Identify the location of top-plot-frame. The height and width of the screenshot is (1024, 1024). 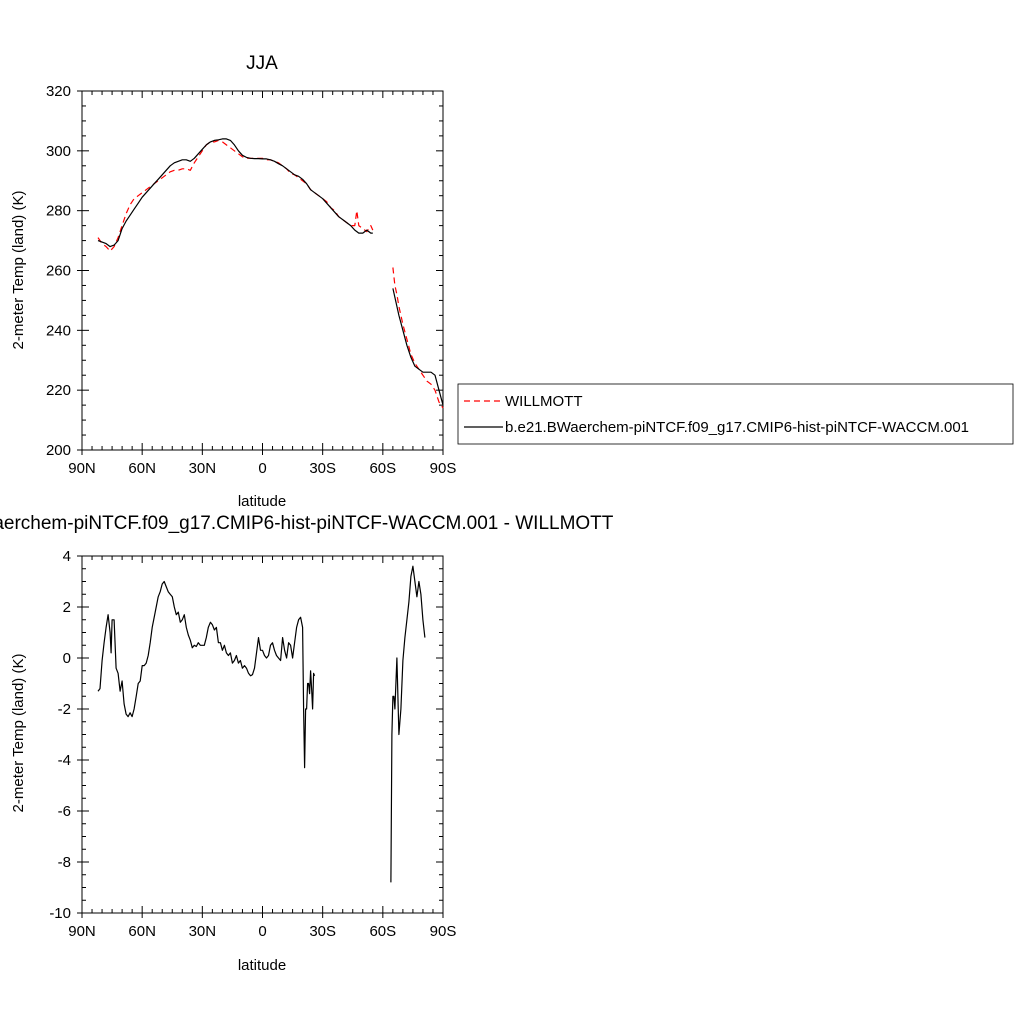
(262, 270).